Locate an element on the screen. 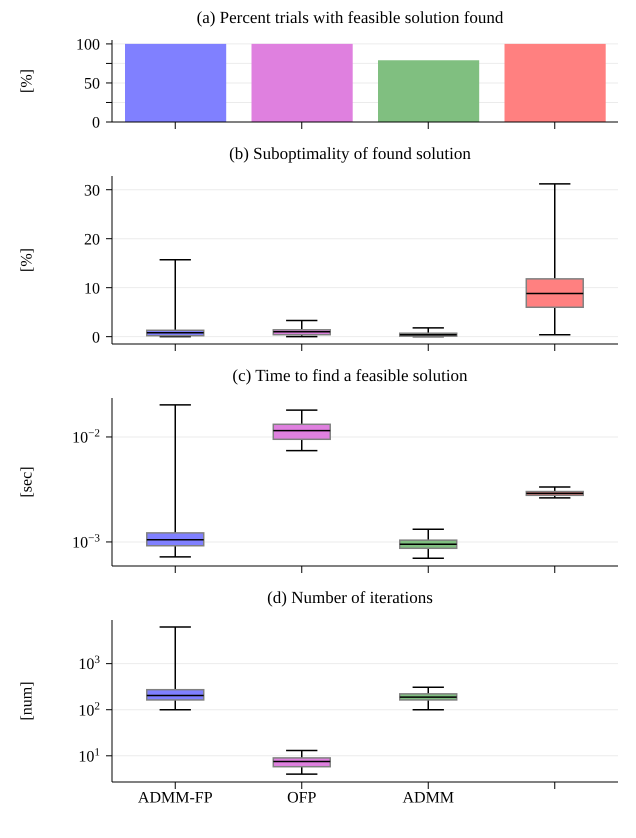 This screenshot has width=636, height=838. chart-title: (d) Number of iterations is located at coordinates (350, 598).